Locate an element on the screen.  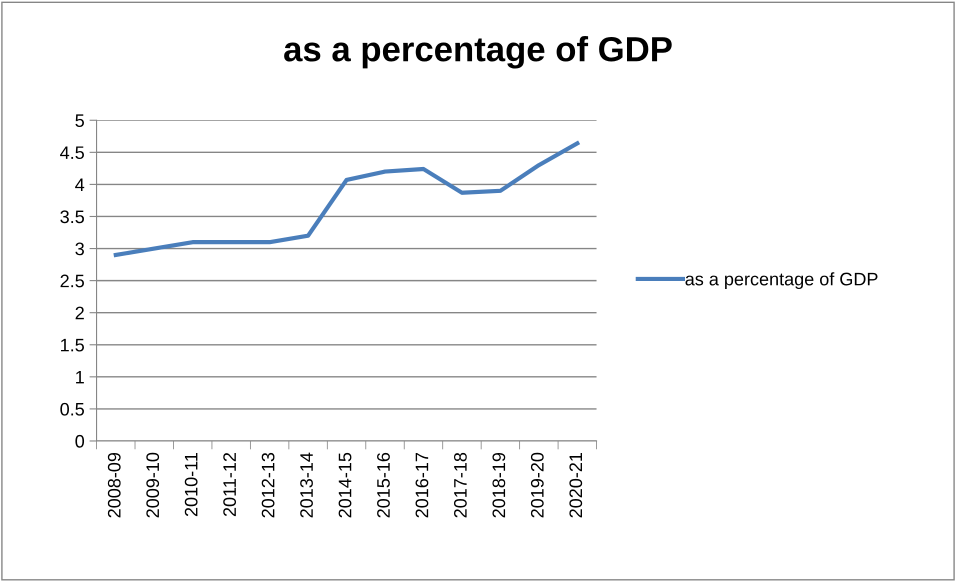
y-tick-label: 4.5 is located at coordinates (72, 153).